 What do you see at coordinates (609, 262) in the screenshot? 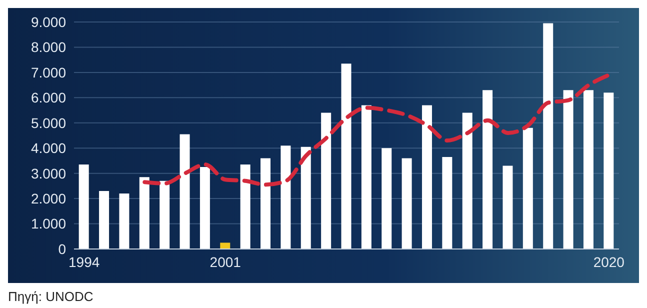
I see `x-tick-label: 2020` at bounding box center [609, 262].